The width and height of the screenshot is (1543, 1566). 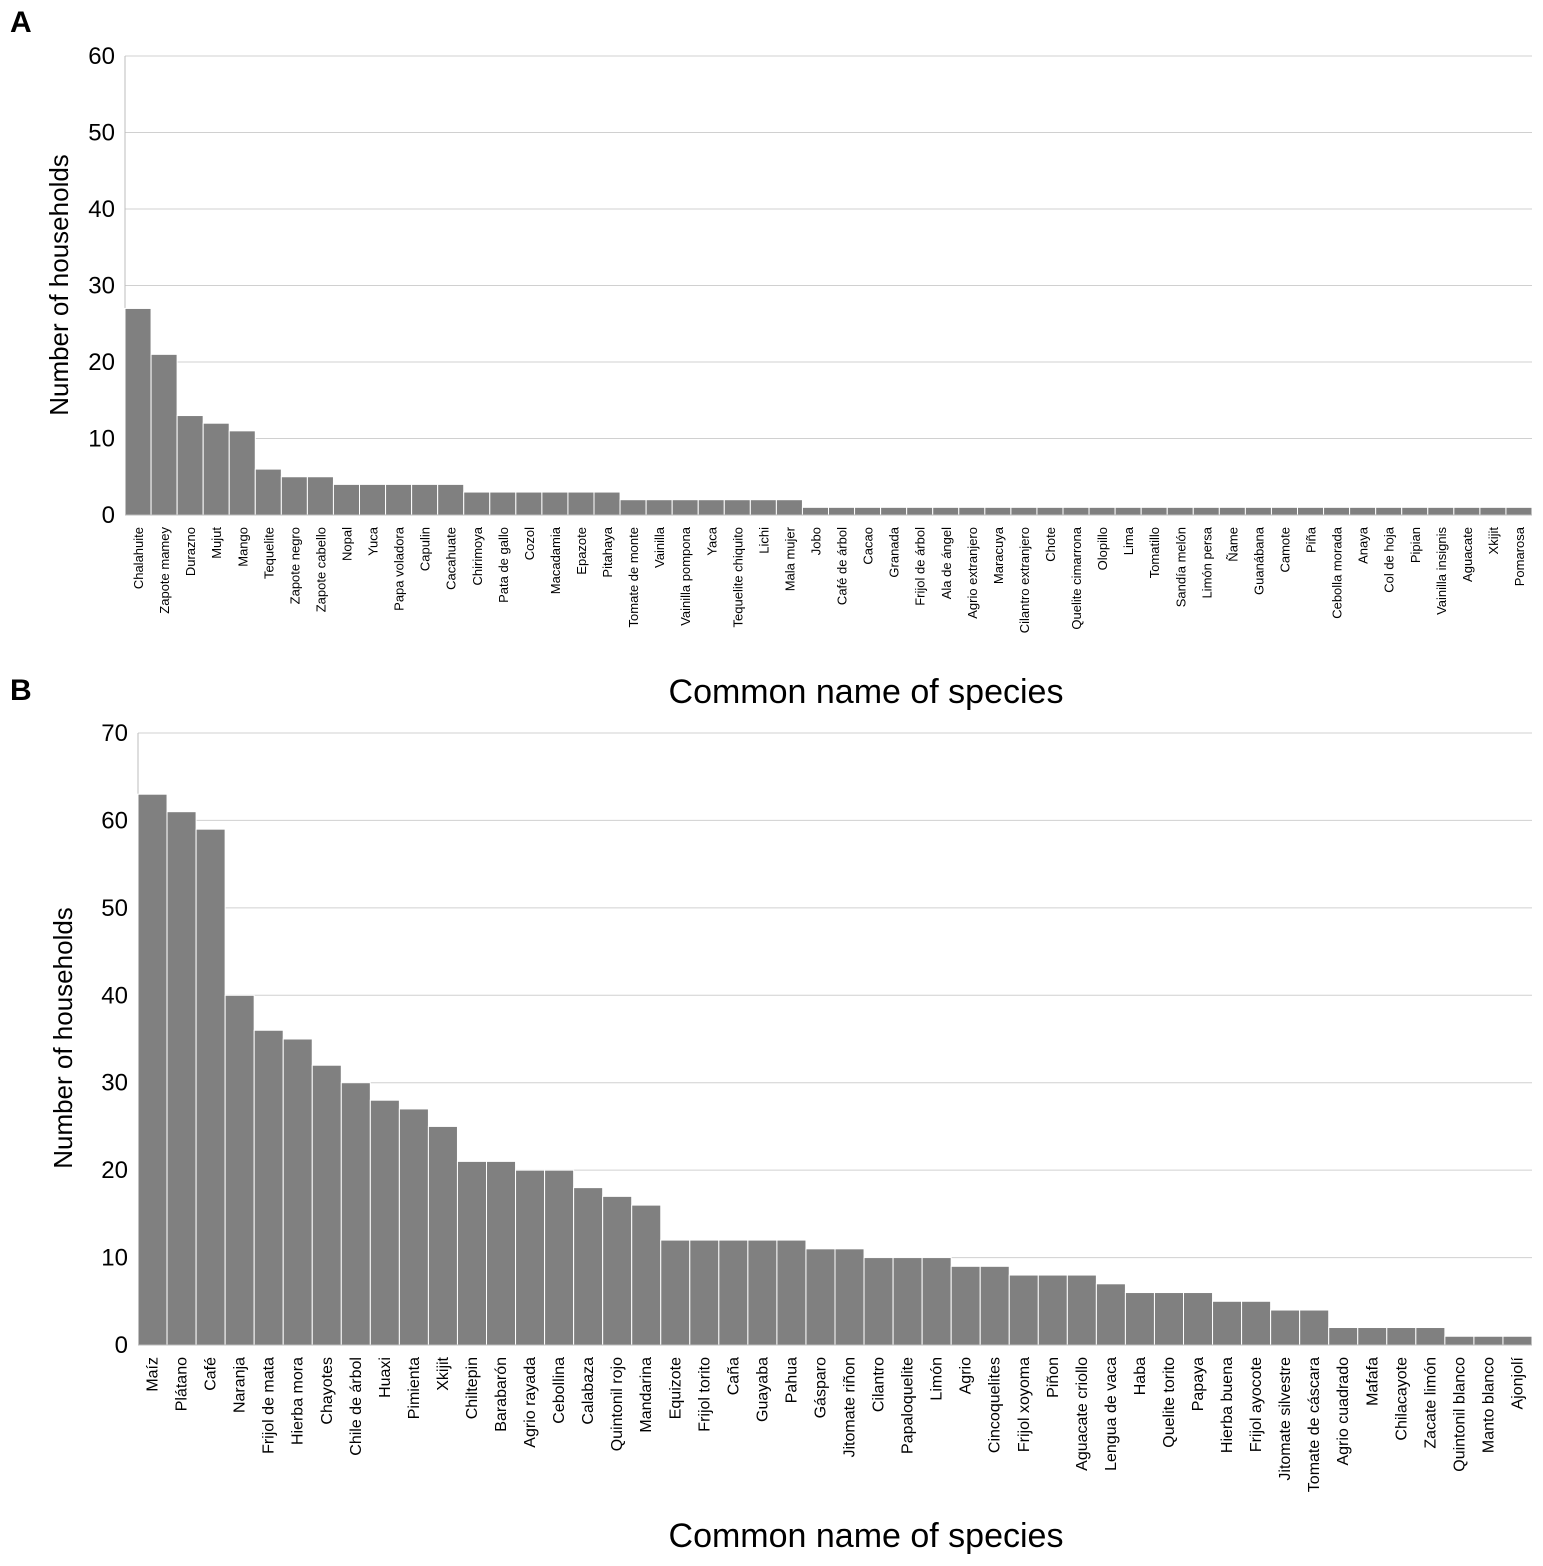 I want to click on panel-b-x-tick-label: Manto blanco, so click(x=1488, y=1405).